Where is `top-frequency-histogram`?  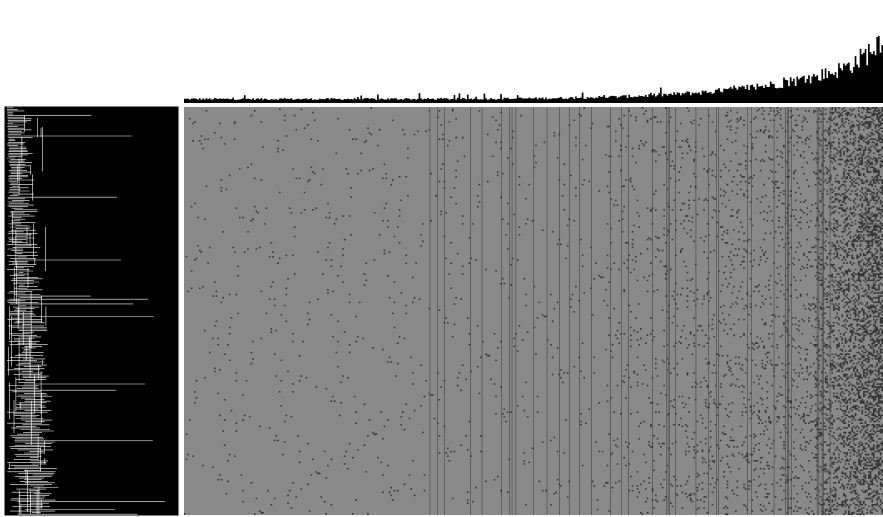 top-frequency-histogram is located at coordinates (533, 69).